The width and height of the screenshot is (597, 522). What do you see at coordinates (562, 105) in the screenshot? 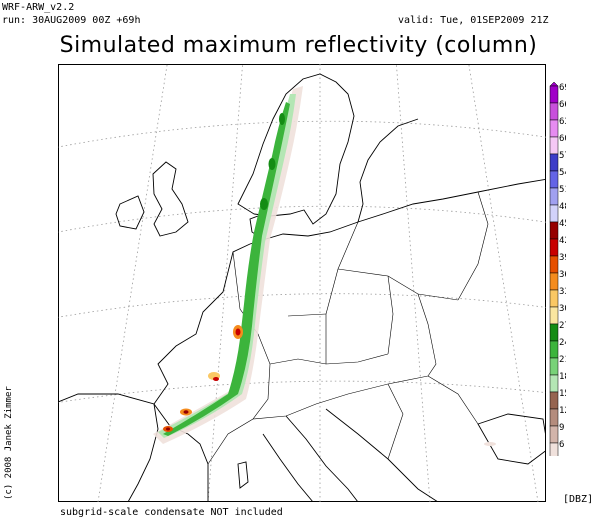
I see `colorbar-tick-label: 66` at bounding box center [562, 105].